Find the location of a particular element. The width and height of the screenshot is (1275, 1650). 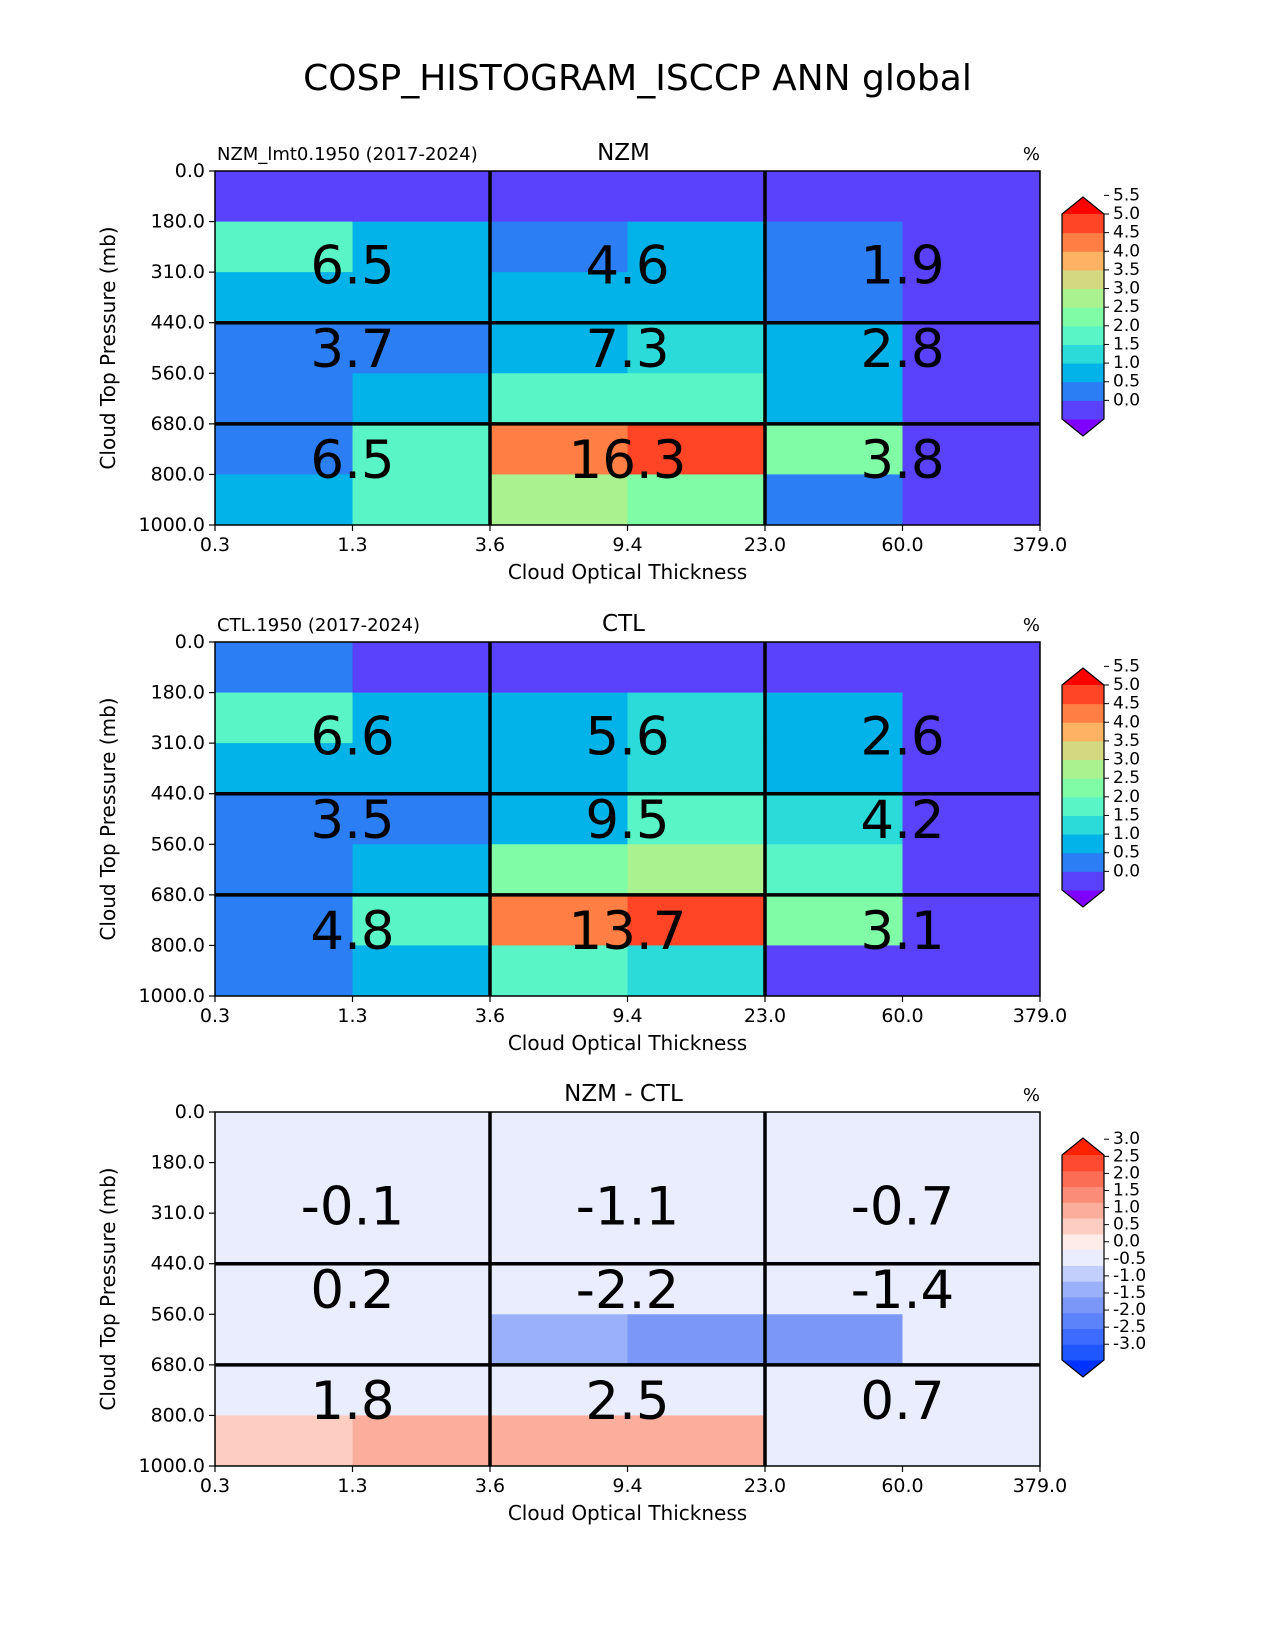

block-value-label: 2.8 is located at coordinates (902, 349).